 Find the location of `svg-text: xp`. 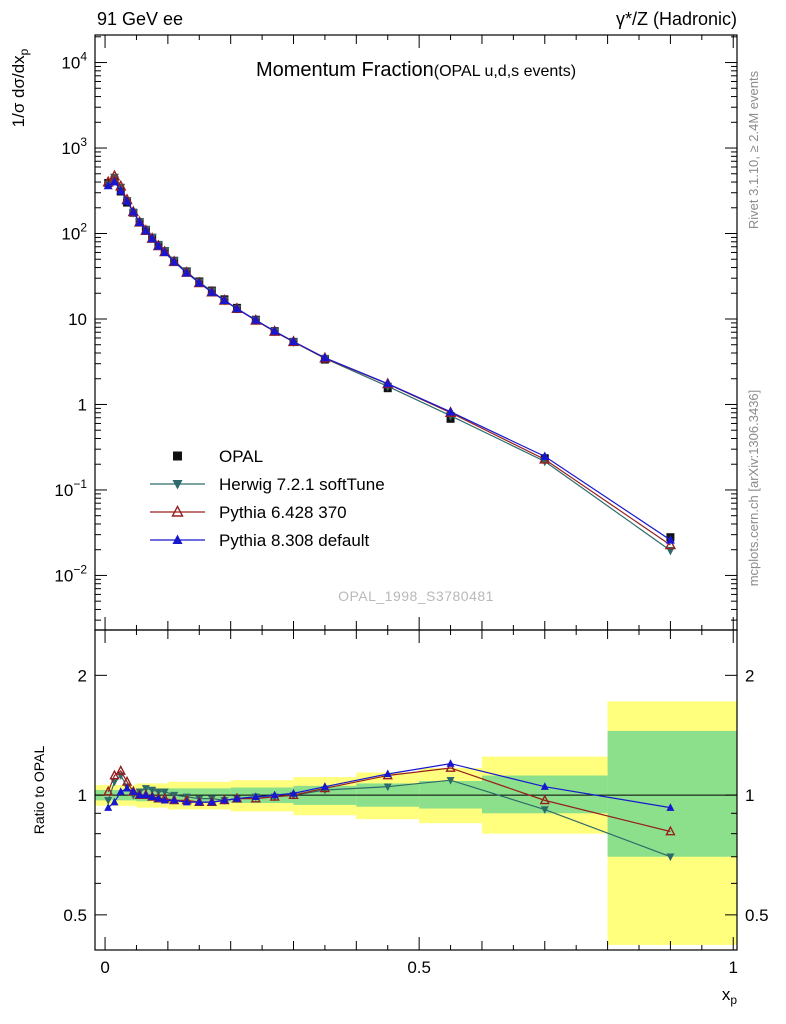

svg-text: xp is located at coordinates (730, 996).